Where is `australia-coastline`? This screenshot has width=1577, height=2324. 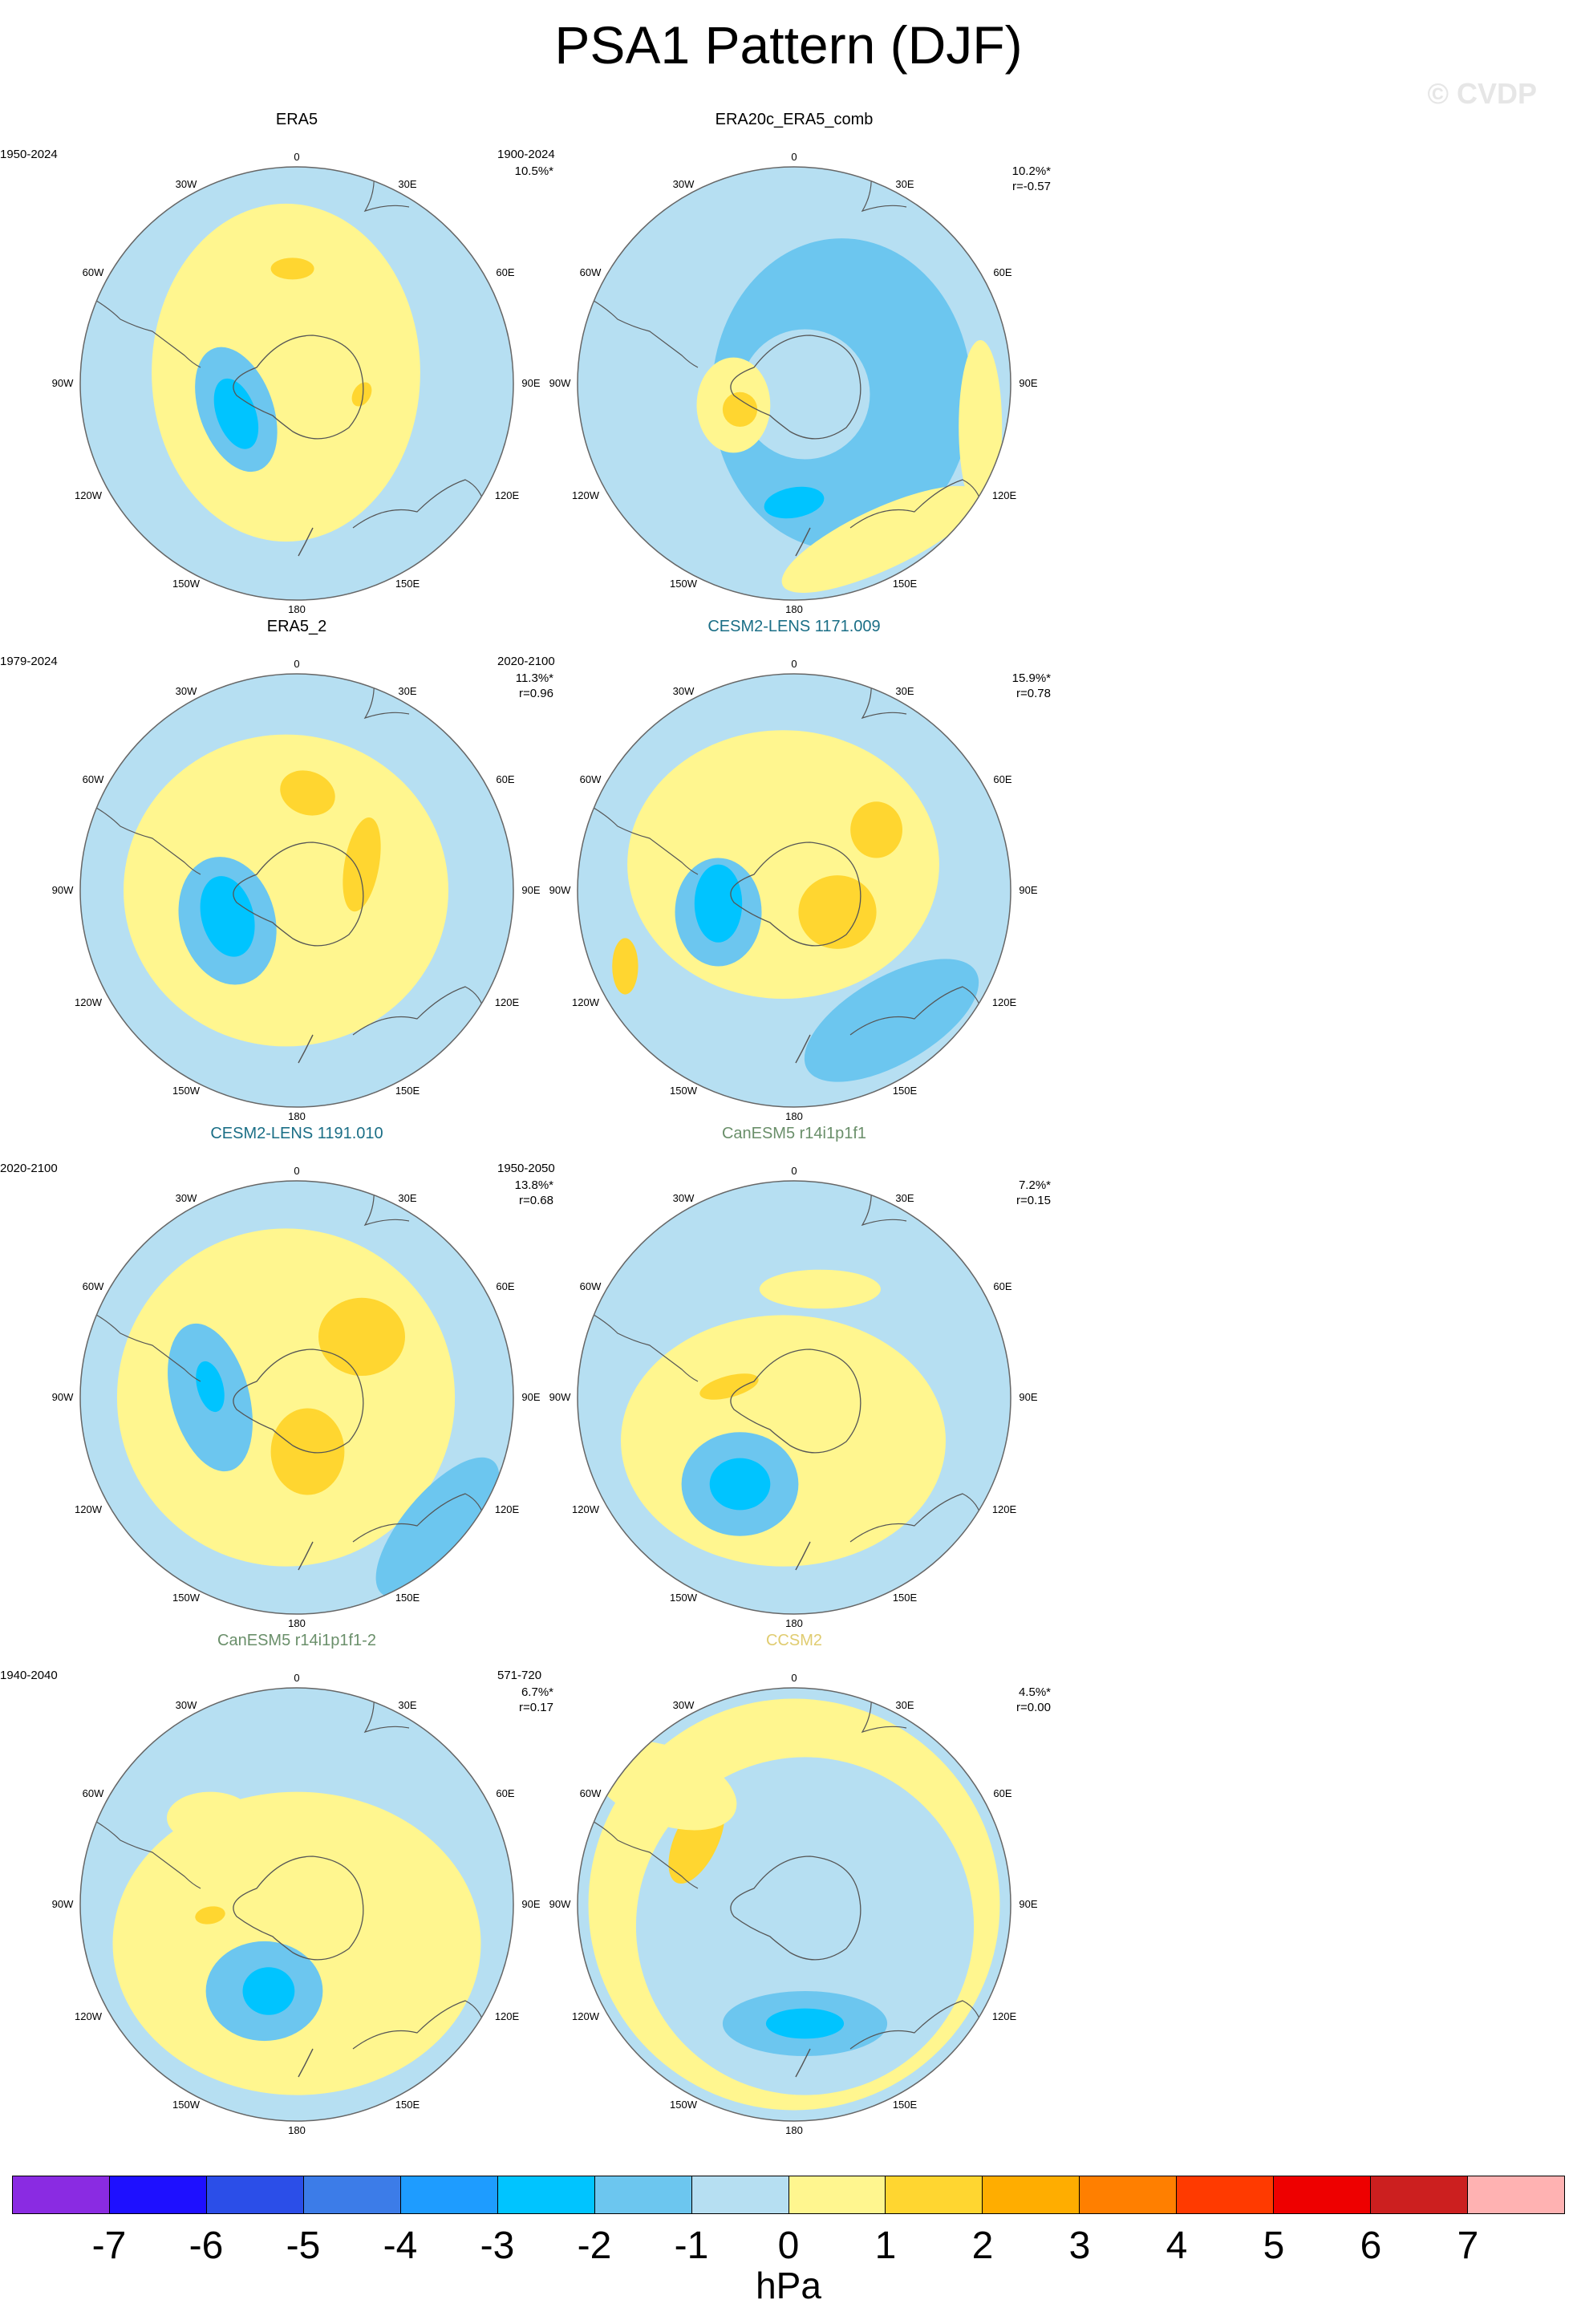
australia-coastline is located at coordinates (916, 1011).